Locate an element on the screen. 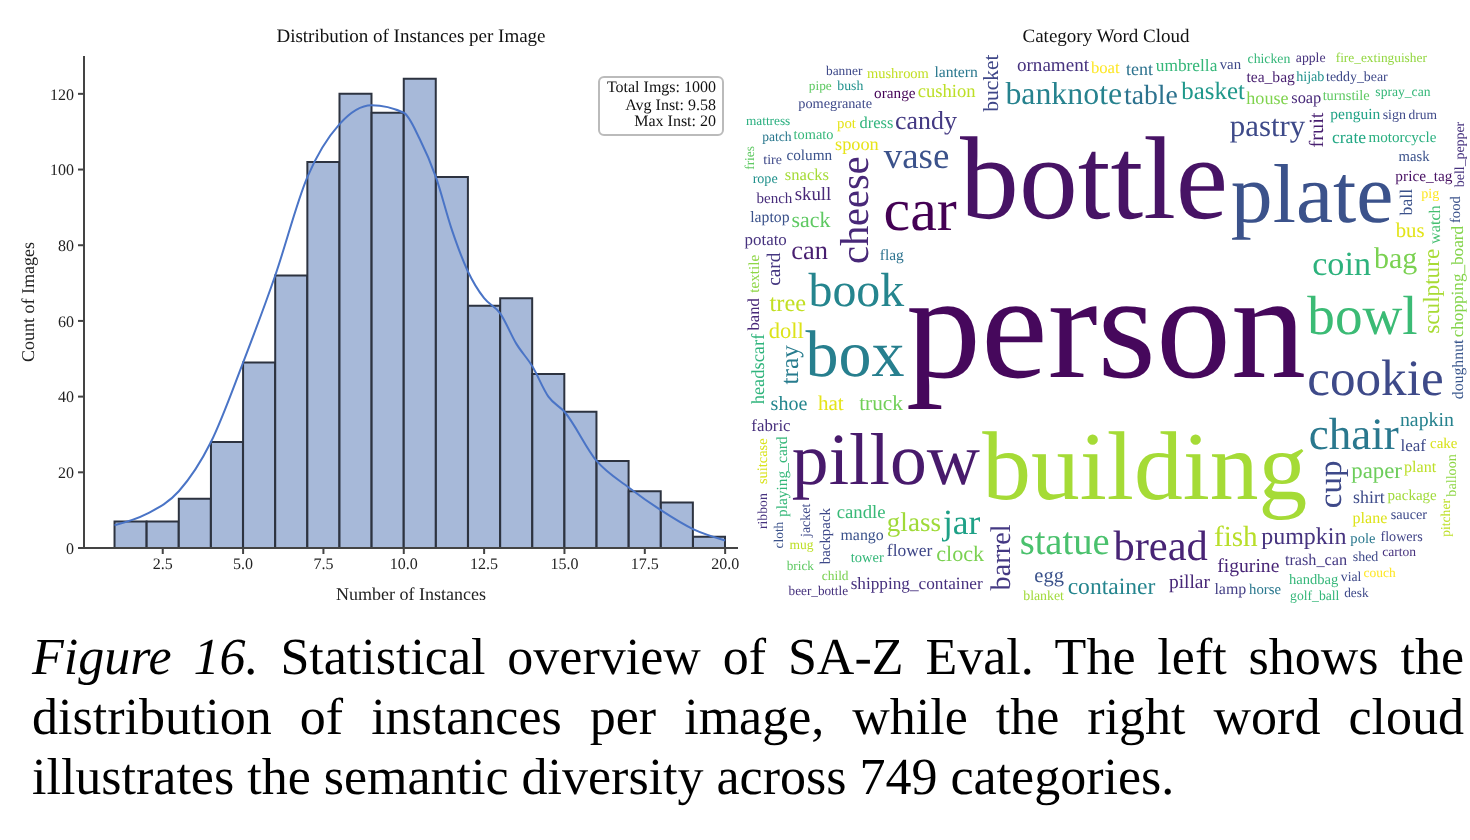  category-label: person is located at coordinates (1106, 328).